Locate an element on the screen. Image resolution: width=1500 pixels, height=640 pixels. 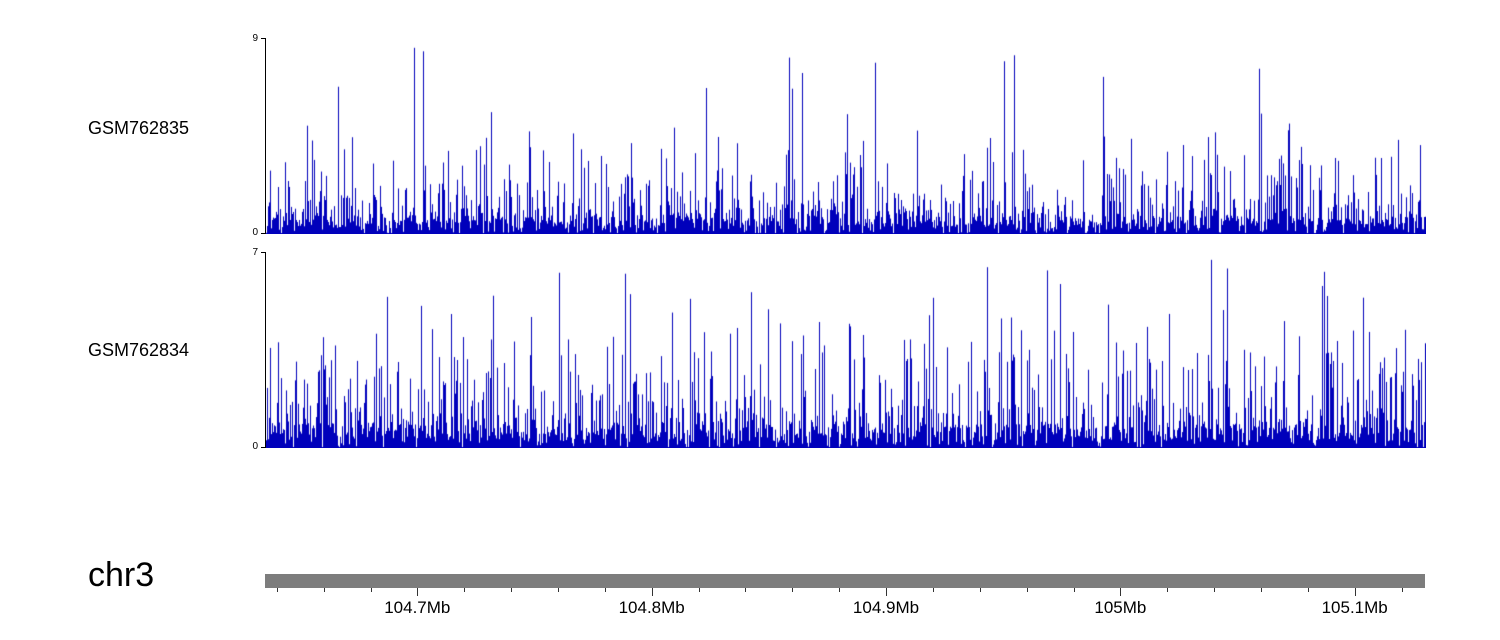
track-label-gsm762835: GSM762835 is located at coordinates (139, 128).